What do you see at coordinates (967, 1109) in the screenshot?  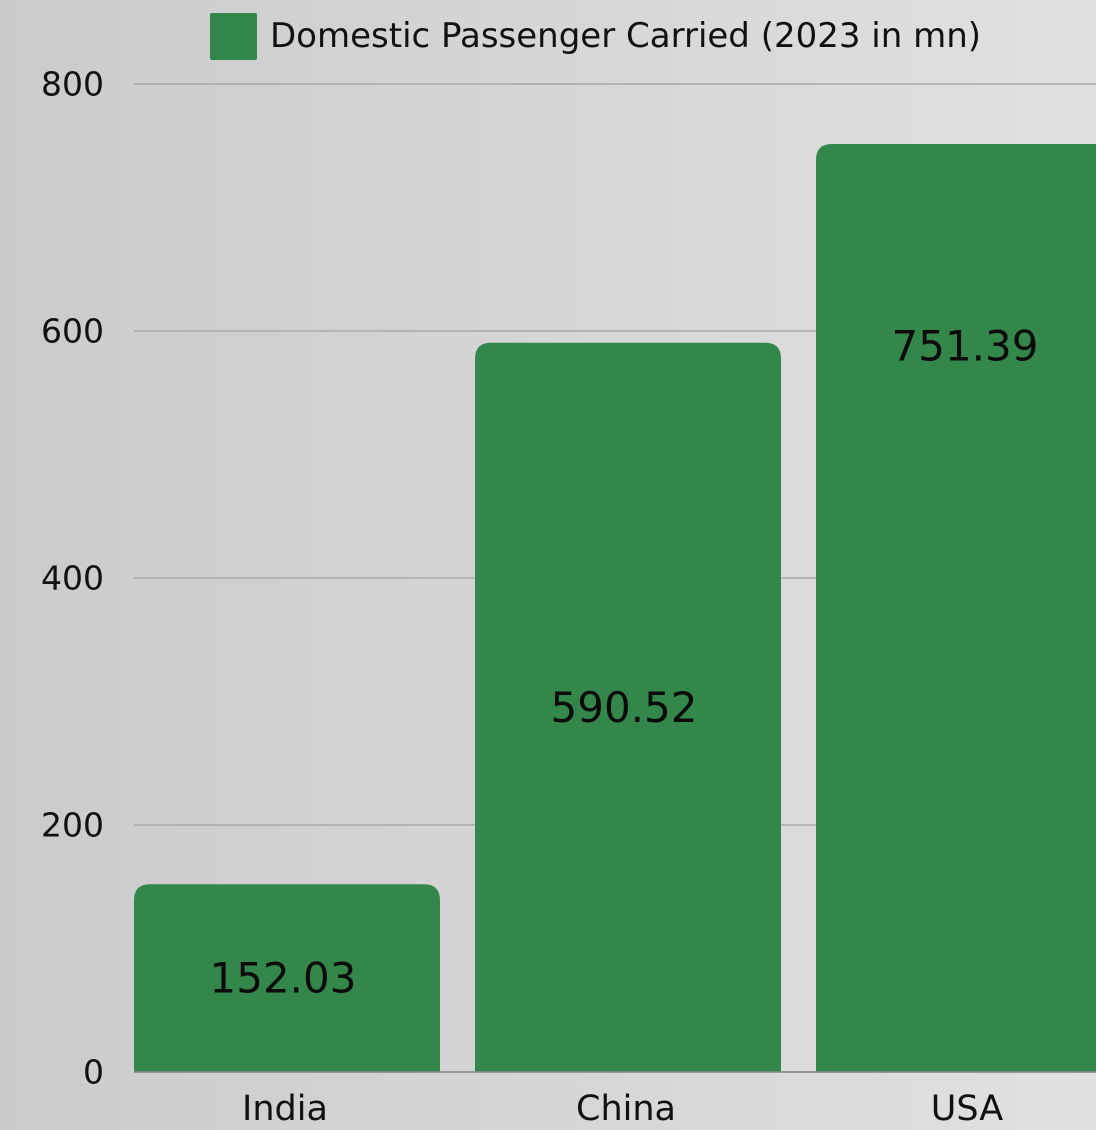 I see `x-tick-label-usa: USA` at bounding box center [967, 1109].